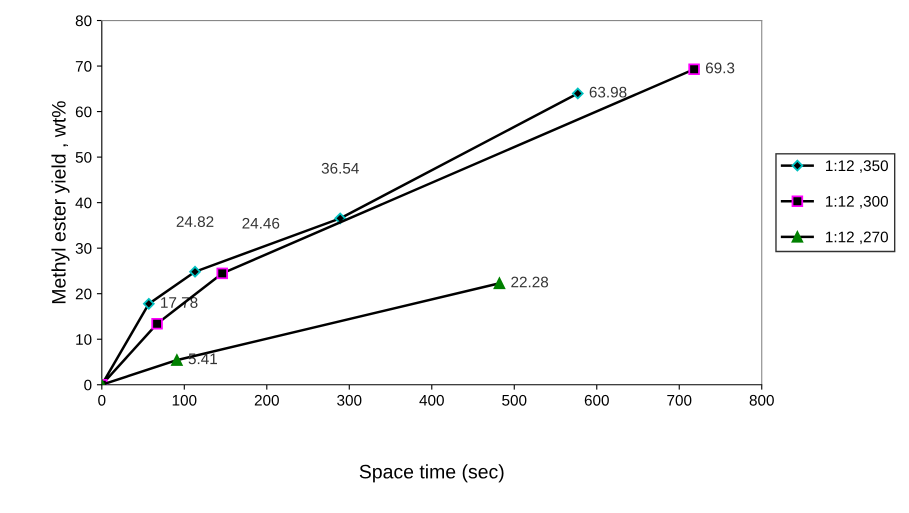 The width and height of the screenshot is (909, 513). Describe the element at coordinates (857, 202) in the screenshot. I see `legend-label: 1:12 ,300` at that location.